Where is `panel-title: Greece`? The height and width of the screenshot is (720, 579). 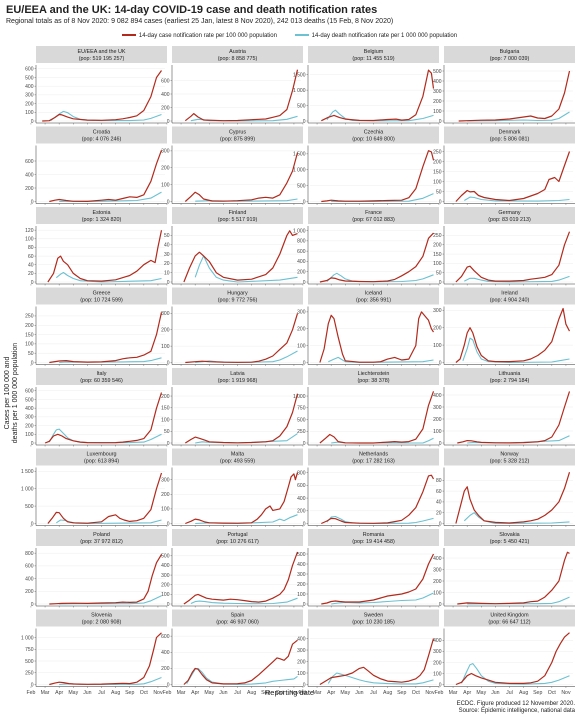 panel-title: Greece is located at coordinates (102, 294).